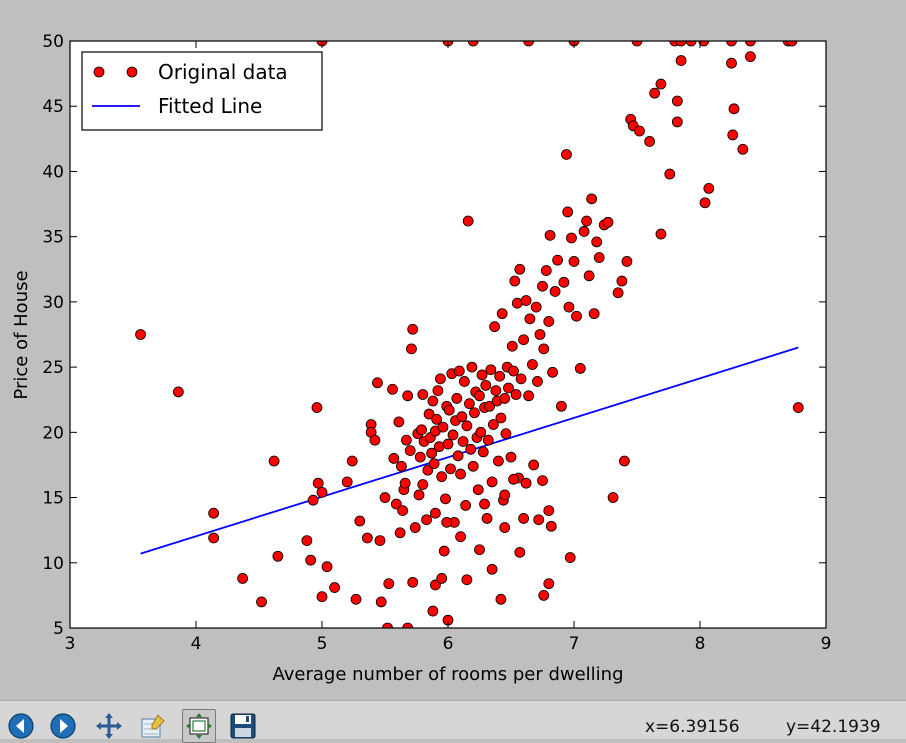 The image size is (906, 743). What do you see at coordinates (53, 238) in the screenshot?
I see `y-tick-label: 35` at bounding box center [53, 238].